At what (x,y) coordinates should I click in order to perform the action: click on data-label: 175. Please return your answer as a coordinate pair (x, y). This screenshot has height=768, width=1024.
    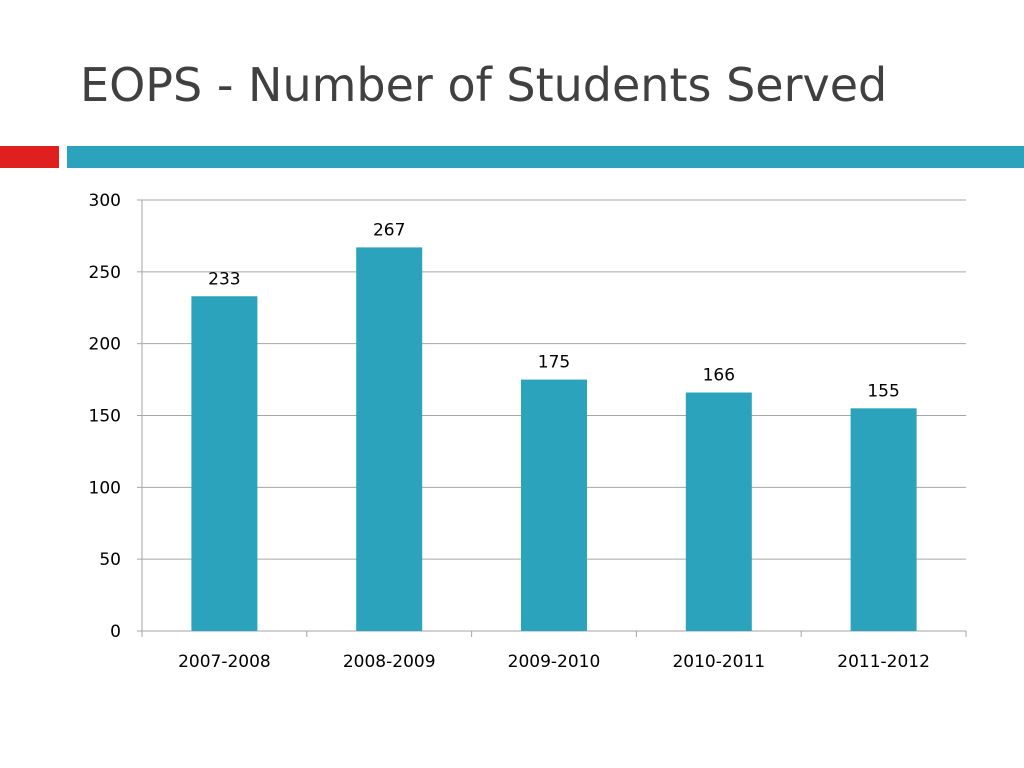
    Looking at the image, I should click on (554, 363).